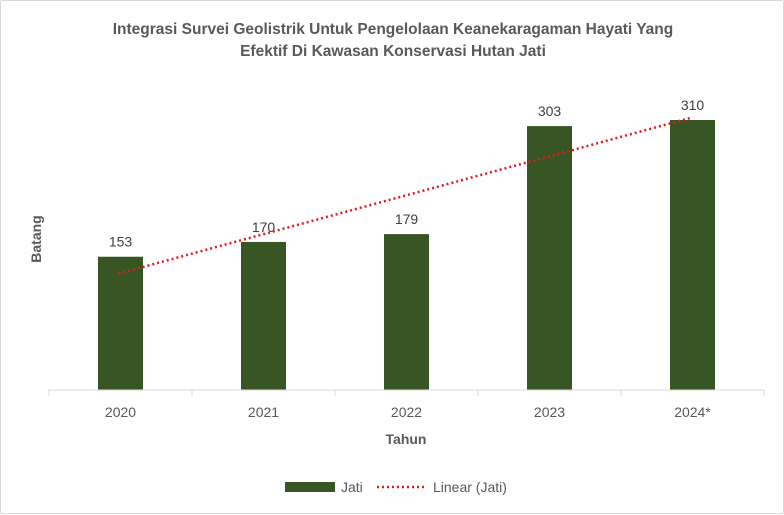  I want to click on data-label-2020: 153, so click(121, 242).